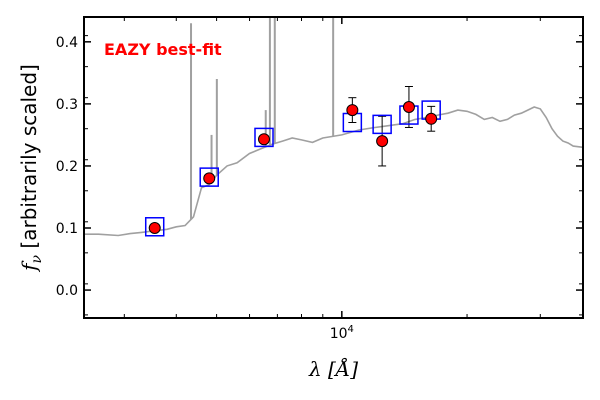  I want to click on y-tick-label: 0.3, so click(67, 105).